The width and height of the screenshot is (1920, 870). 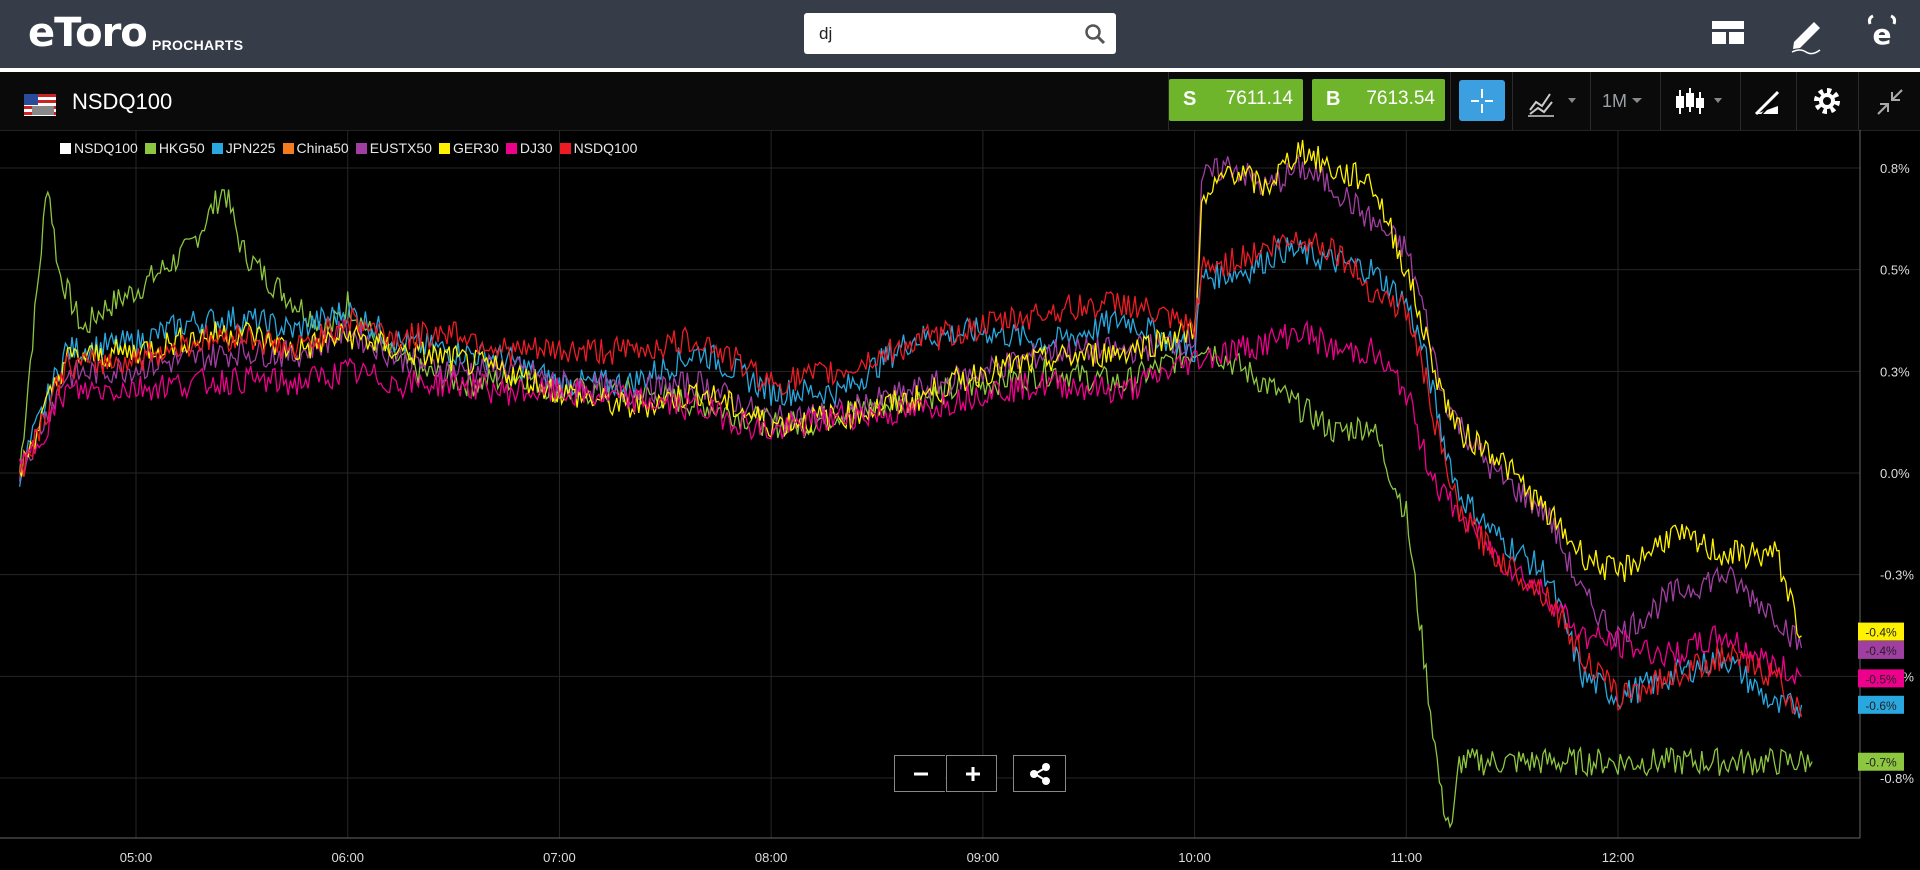 What do you see at coordinates (826, 33) in the screenshot?
I see `search-value: dj` at bounding box center [826, 33].